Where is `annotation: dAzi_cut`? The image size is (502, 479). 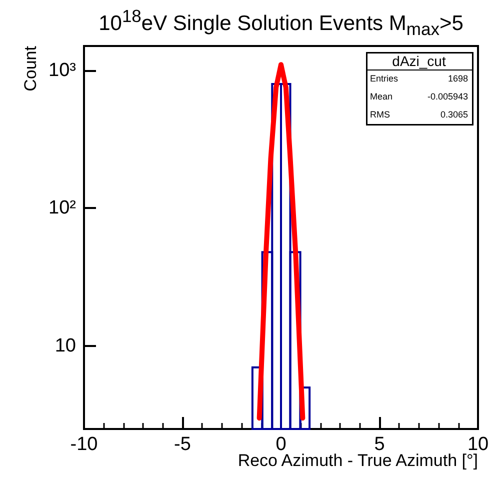
annotation: dAzi_cut is located at coordinates (419, 61).